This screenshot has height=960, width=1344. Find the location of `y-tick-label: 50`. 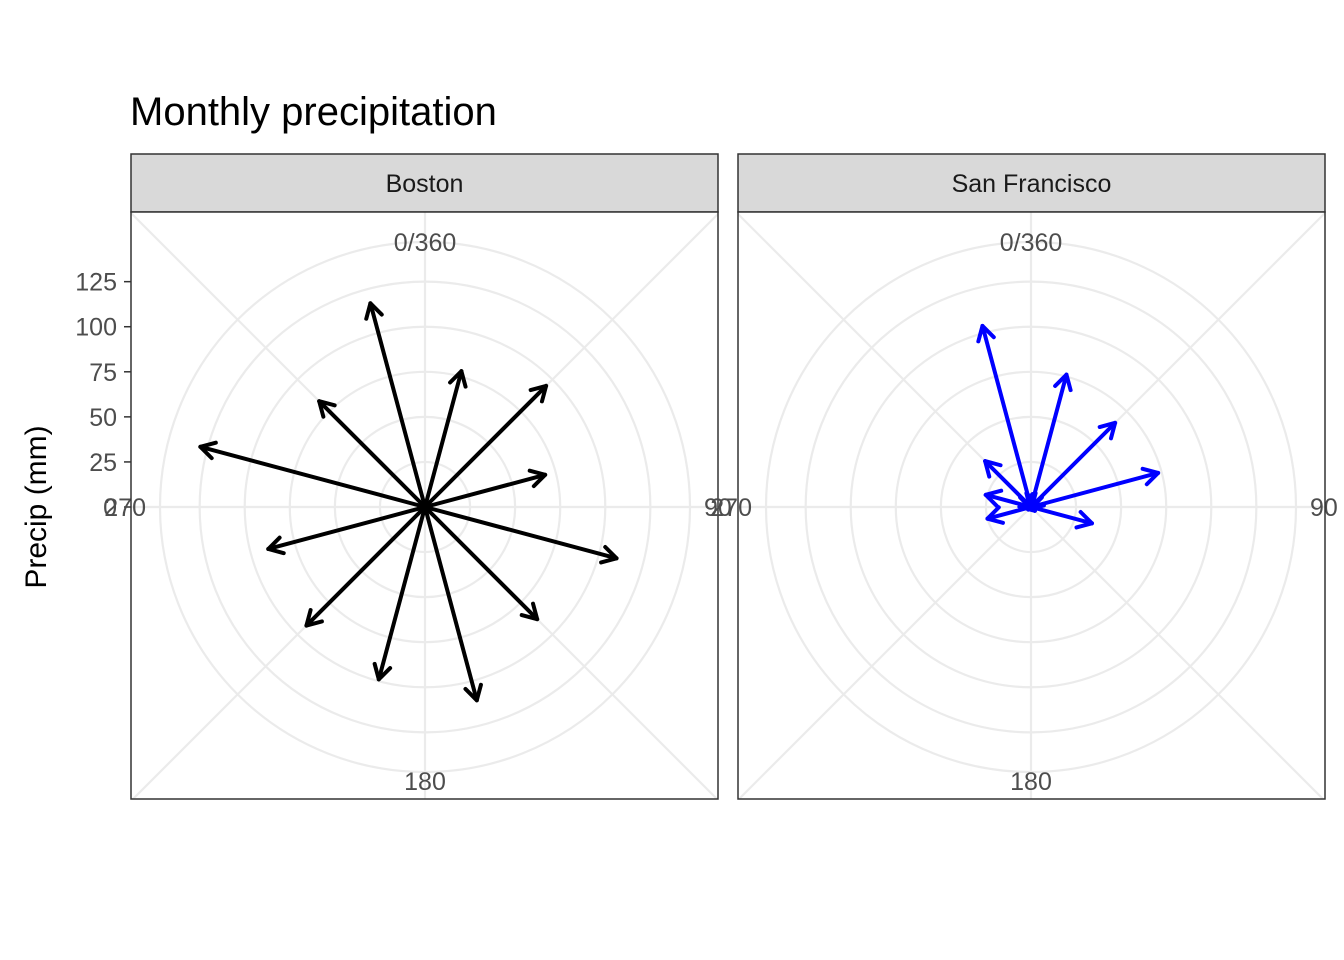

y-tick-label: 50 is located at coordinates (103, 418).